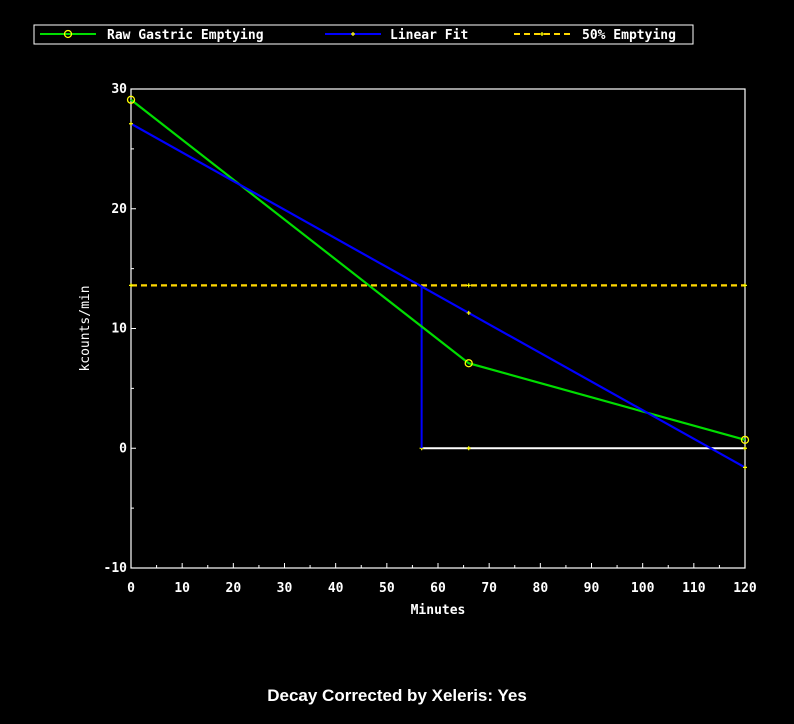 The image size is (794, 724). I want to click on x-tick-label-0: 0, so click(131, 588).